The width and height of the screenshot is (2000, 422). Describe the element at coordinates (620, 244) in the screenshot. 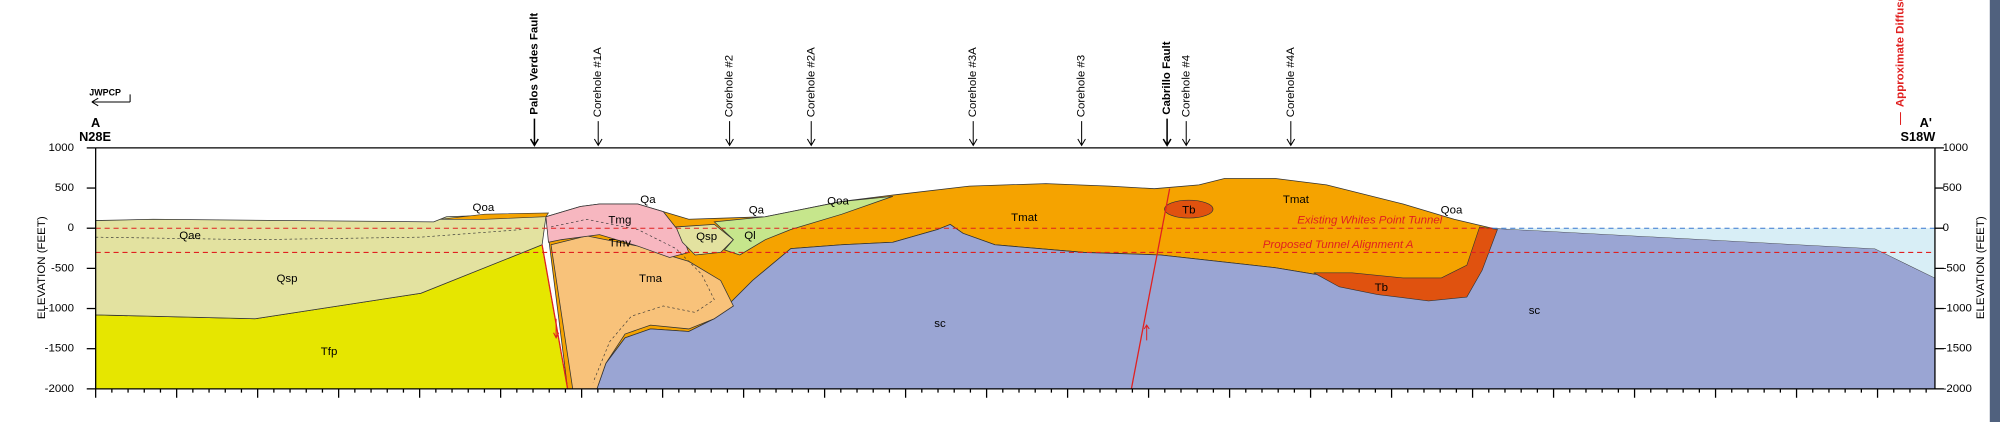

I see `unit-label: Tmv` at that location.